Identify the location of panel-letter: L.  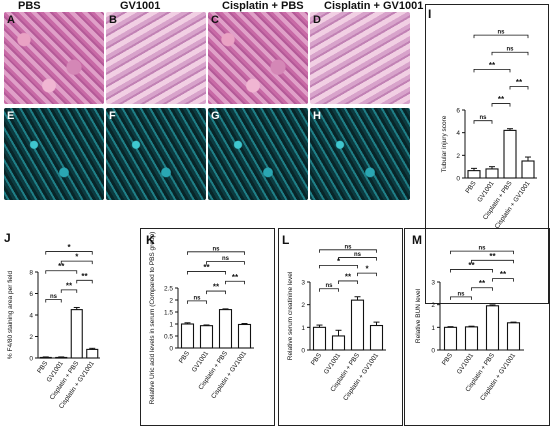
(285, 240).